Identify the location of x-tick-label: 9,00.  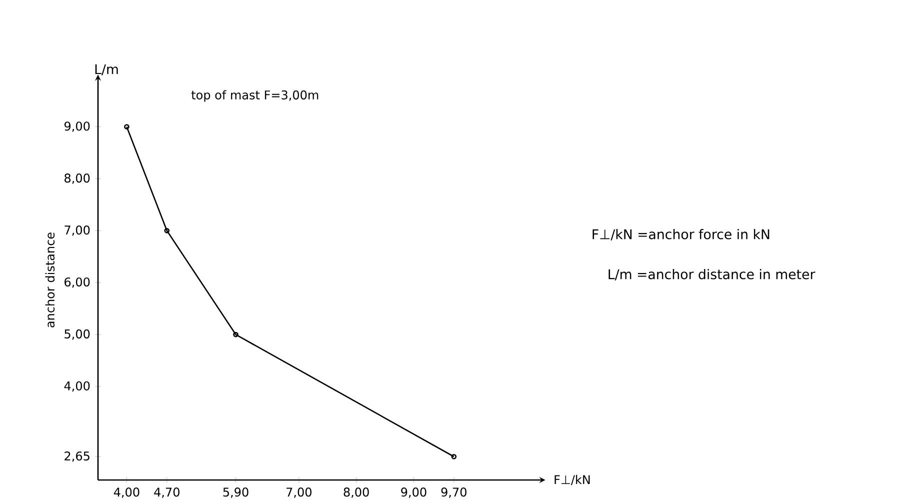
(413, 493).